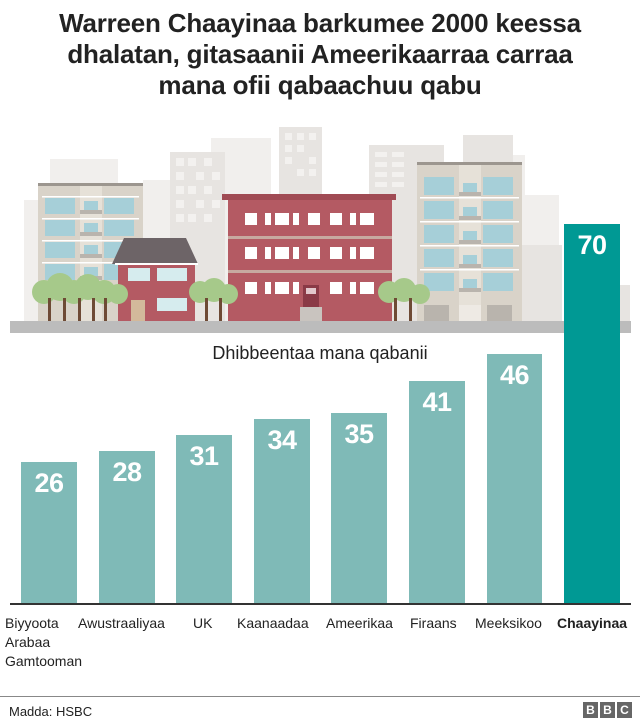 This screenshot has height=727, width=640. What do you see at coordinates (127, 527) in the screenshot?
I see `bar-awustraaliyaa: 28` at bounding box center [127, 527].